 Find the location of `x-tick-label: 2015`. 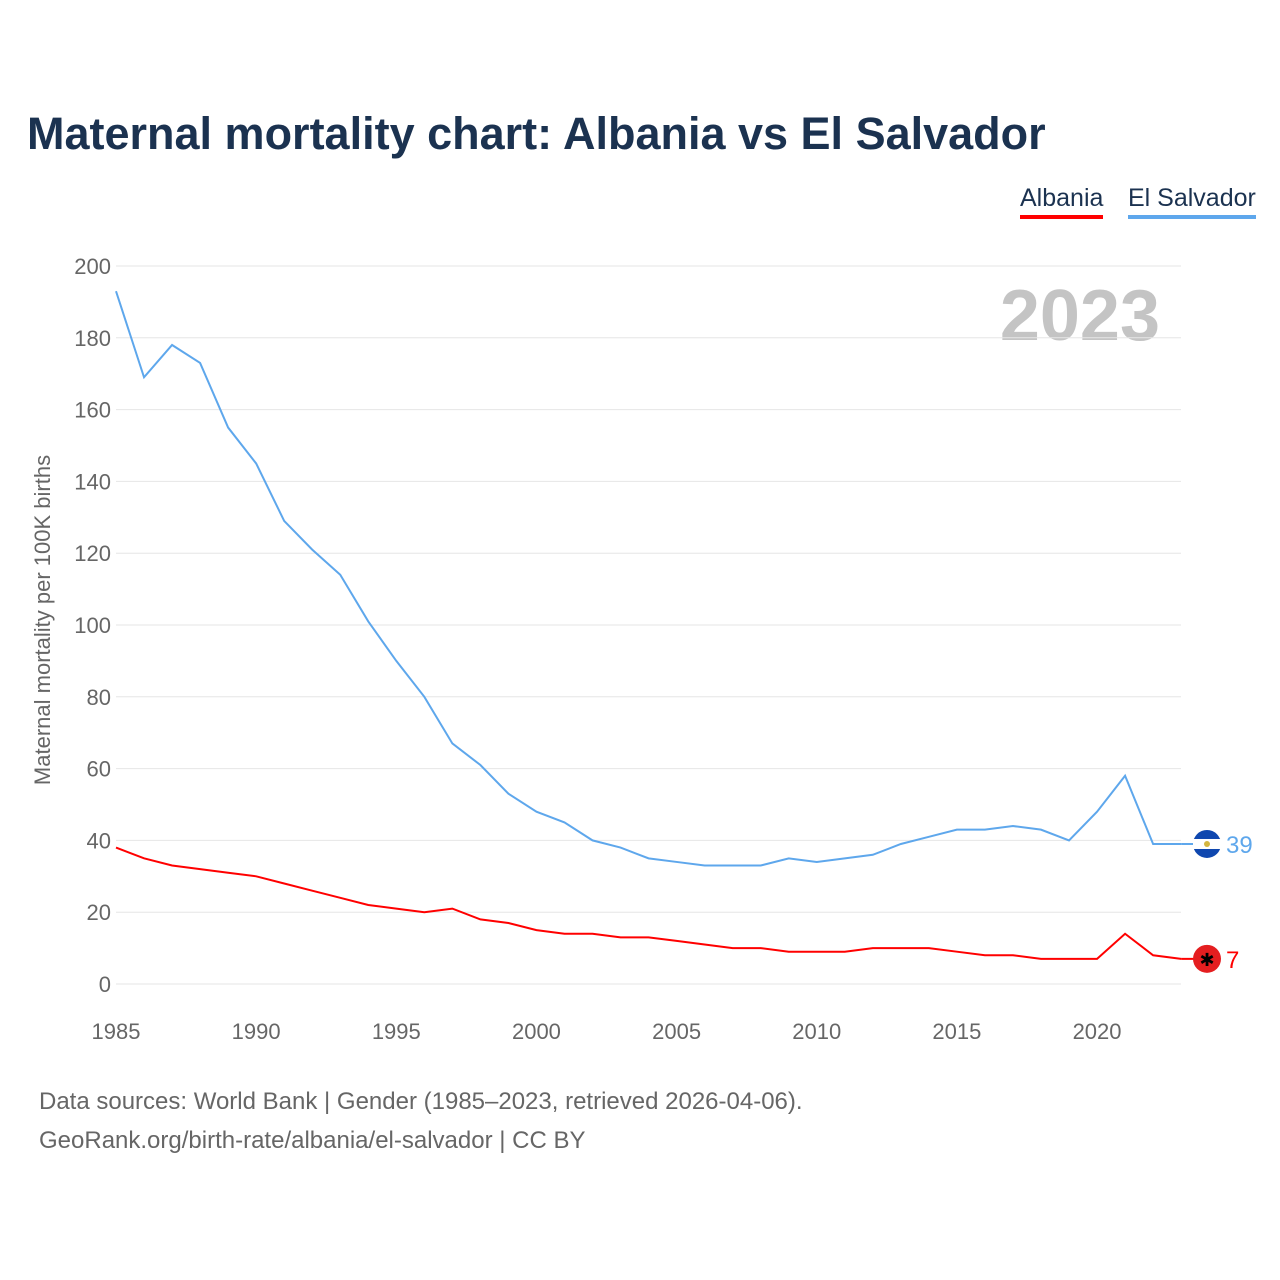

x-tick-label: 2015 is located at coordinates (956, 1031).